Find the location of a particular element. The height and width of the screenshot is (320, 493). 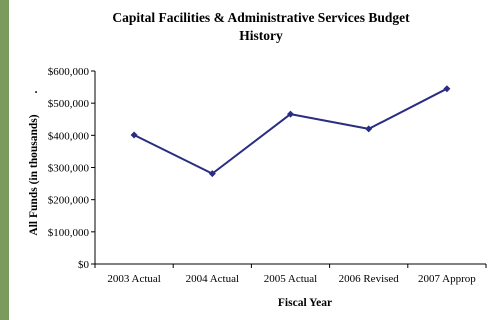

y-tick-label: $600,000 is located at coordinates (69, 72).